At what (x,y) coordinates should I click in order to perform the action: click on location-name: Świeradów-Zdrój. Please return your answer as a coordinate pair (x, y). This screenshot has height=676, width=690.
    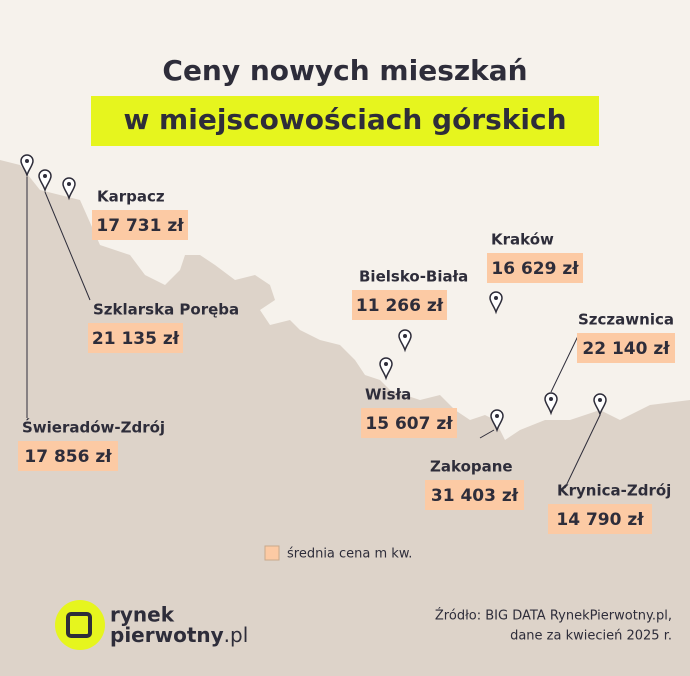
    Looking at the image, I should click on (93, 427).